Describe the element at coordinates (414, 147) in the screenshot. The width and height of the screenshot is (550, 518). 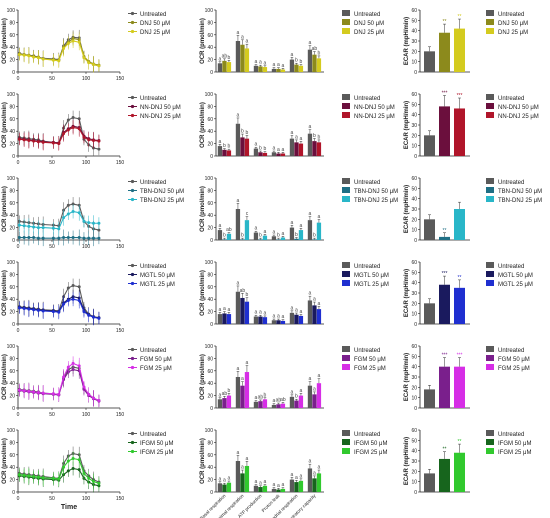
I see `y-tick-label: 10` at that location.